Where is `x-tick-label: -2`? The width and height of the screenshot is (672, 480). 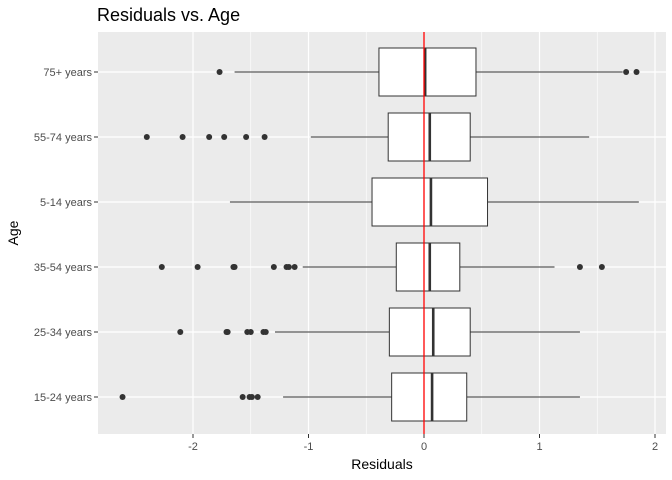
x-tick-label: -2 is located at coordinates (193, 447).